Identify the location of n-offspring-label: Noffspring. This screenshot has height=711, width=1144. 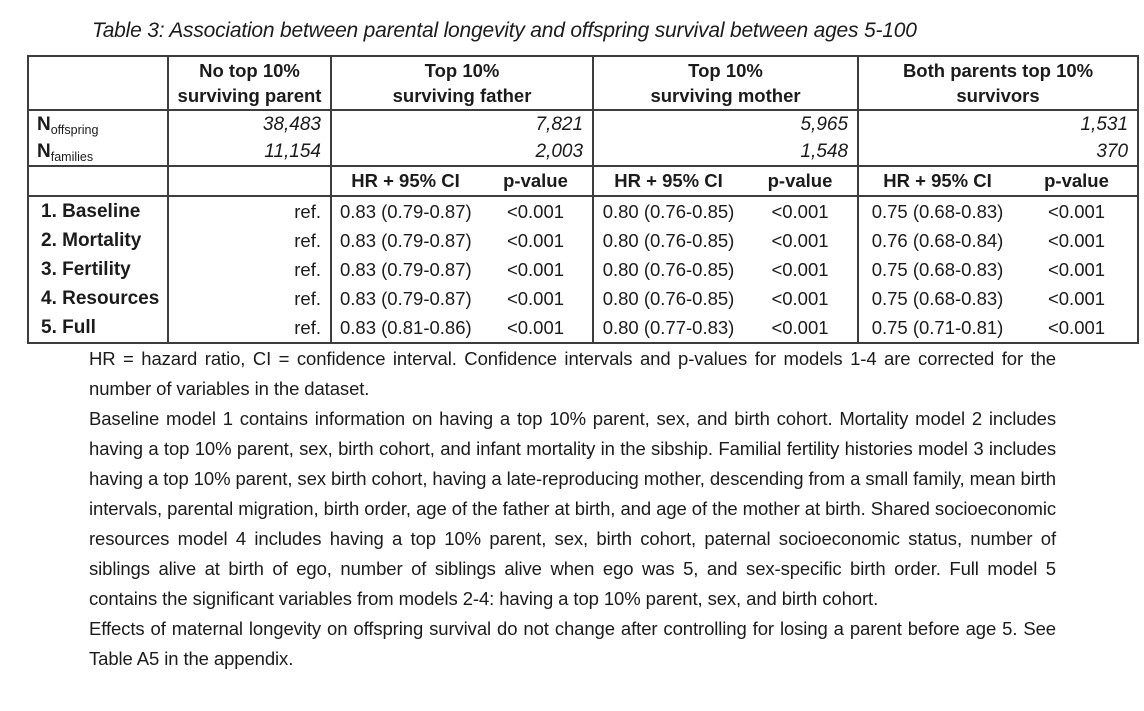
(98, 124).